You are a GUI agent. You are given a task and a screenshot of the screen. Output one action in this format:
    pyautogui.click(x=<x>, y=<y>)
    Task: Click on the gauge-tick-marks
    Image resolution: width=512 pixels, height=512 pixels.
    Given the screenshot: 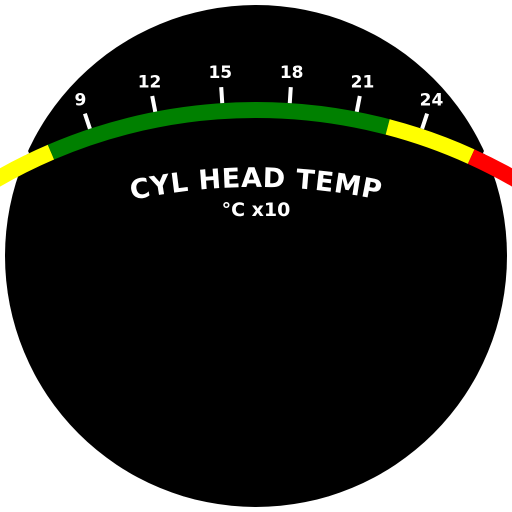 What is the action you would take?
    pyautogui.click(x=256, y=120)
    